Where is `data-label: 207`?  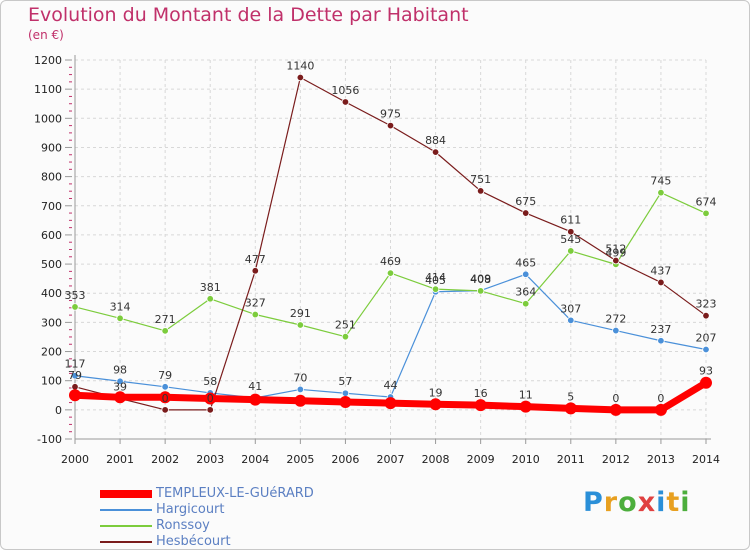
data-label: 207 is located at coordinates (706, 337).